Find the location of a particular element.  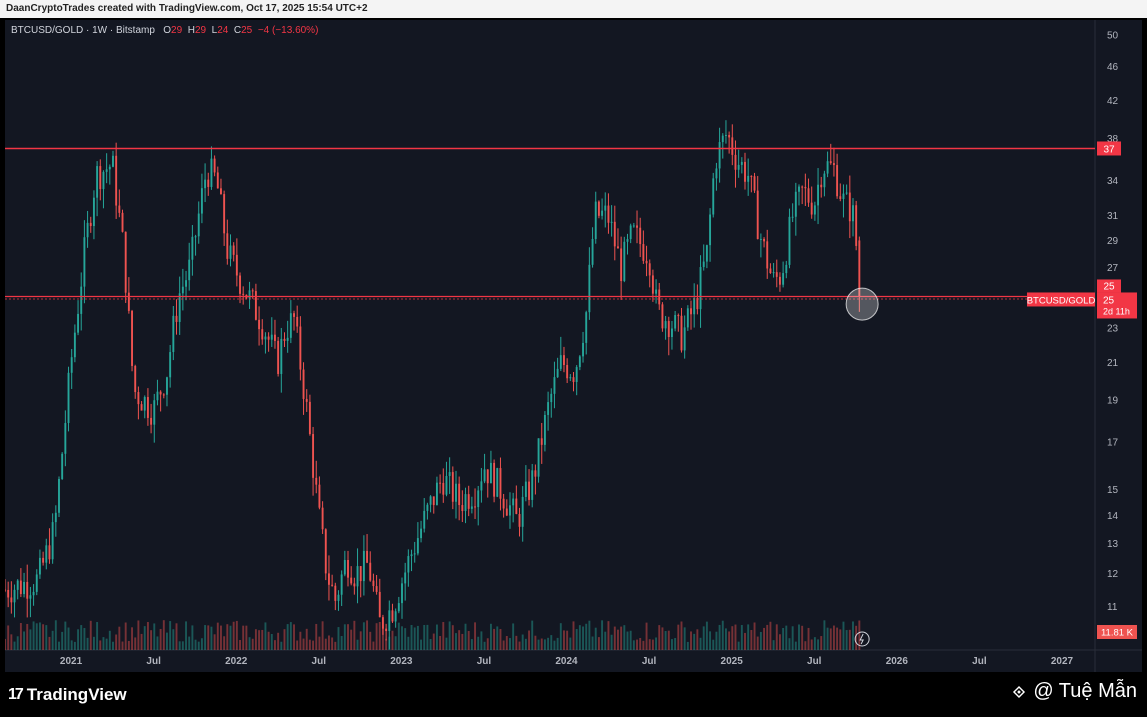

legend-change: −4 (−13.60%) is located at coordinates (288, 30).